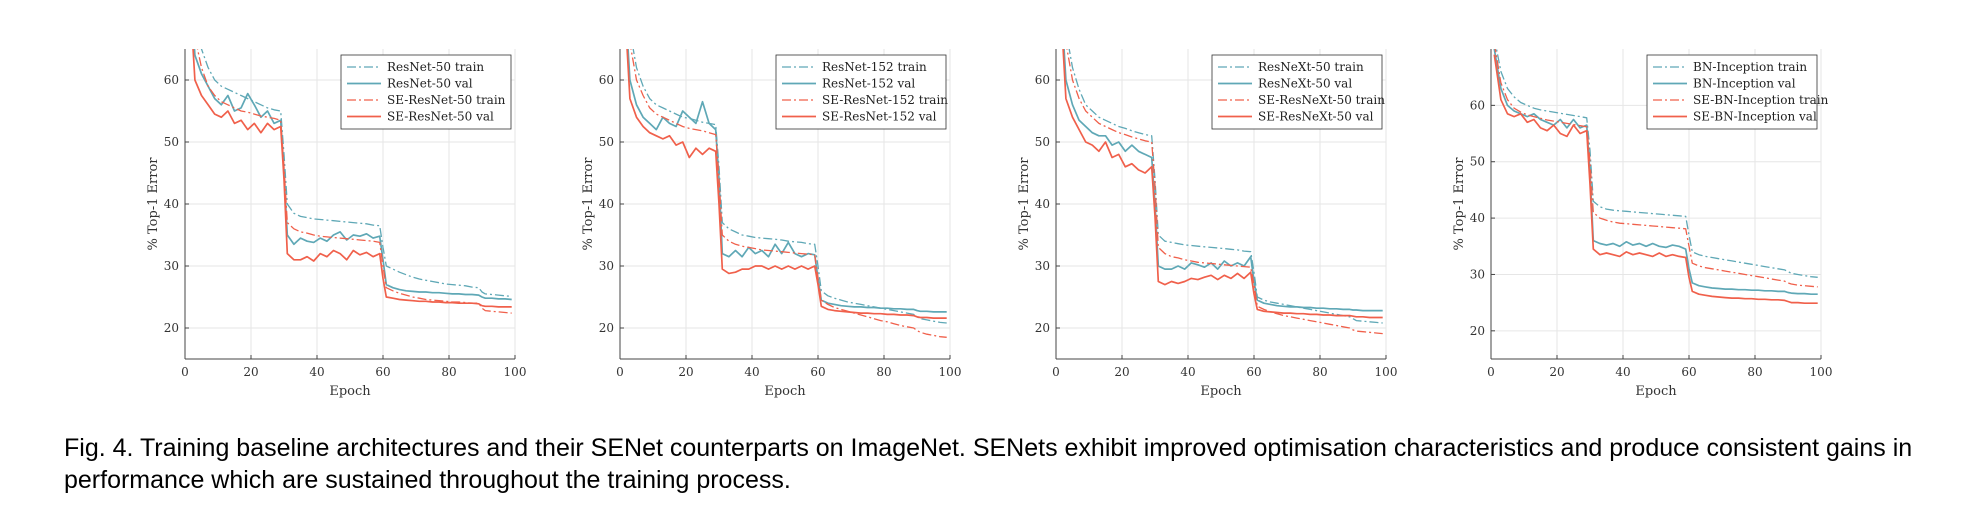 The width and height of the screenshot is (1988, 520). I want to click on legend-label: BN-Inception val, so click(1744, 84).